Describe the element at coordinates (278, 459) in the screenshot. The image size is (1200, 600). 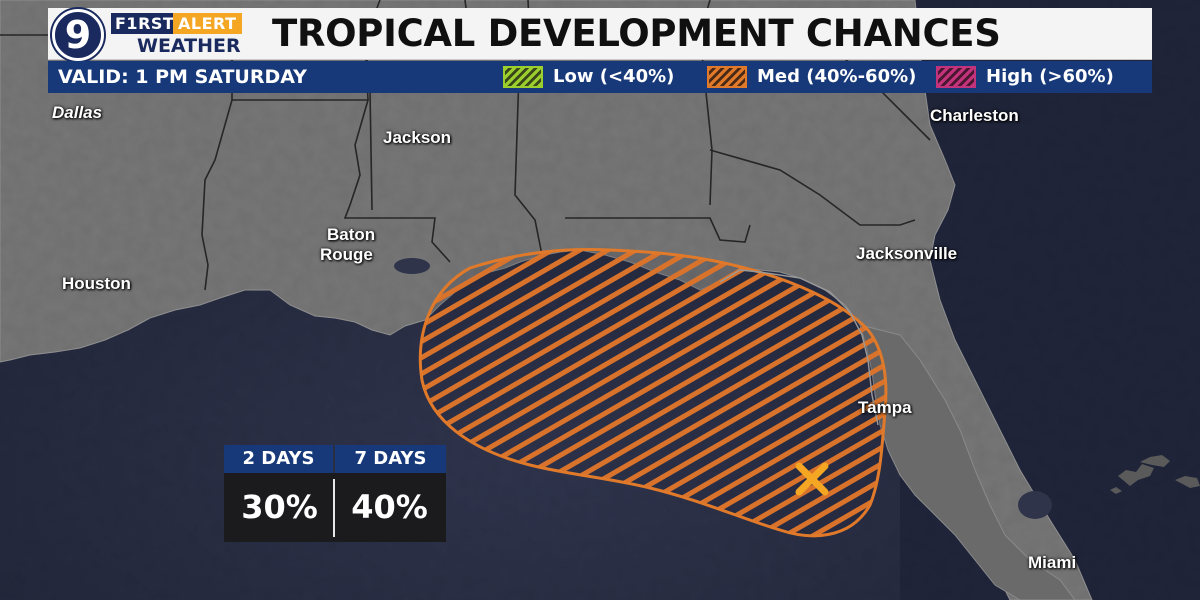
I see `two-day-header: 2 DAYS` at that location.